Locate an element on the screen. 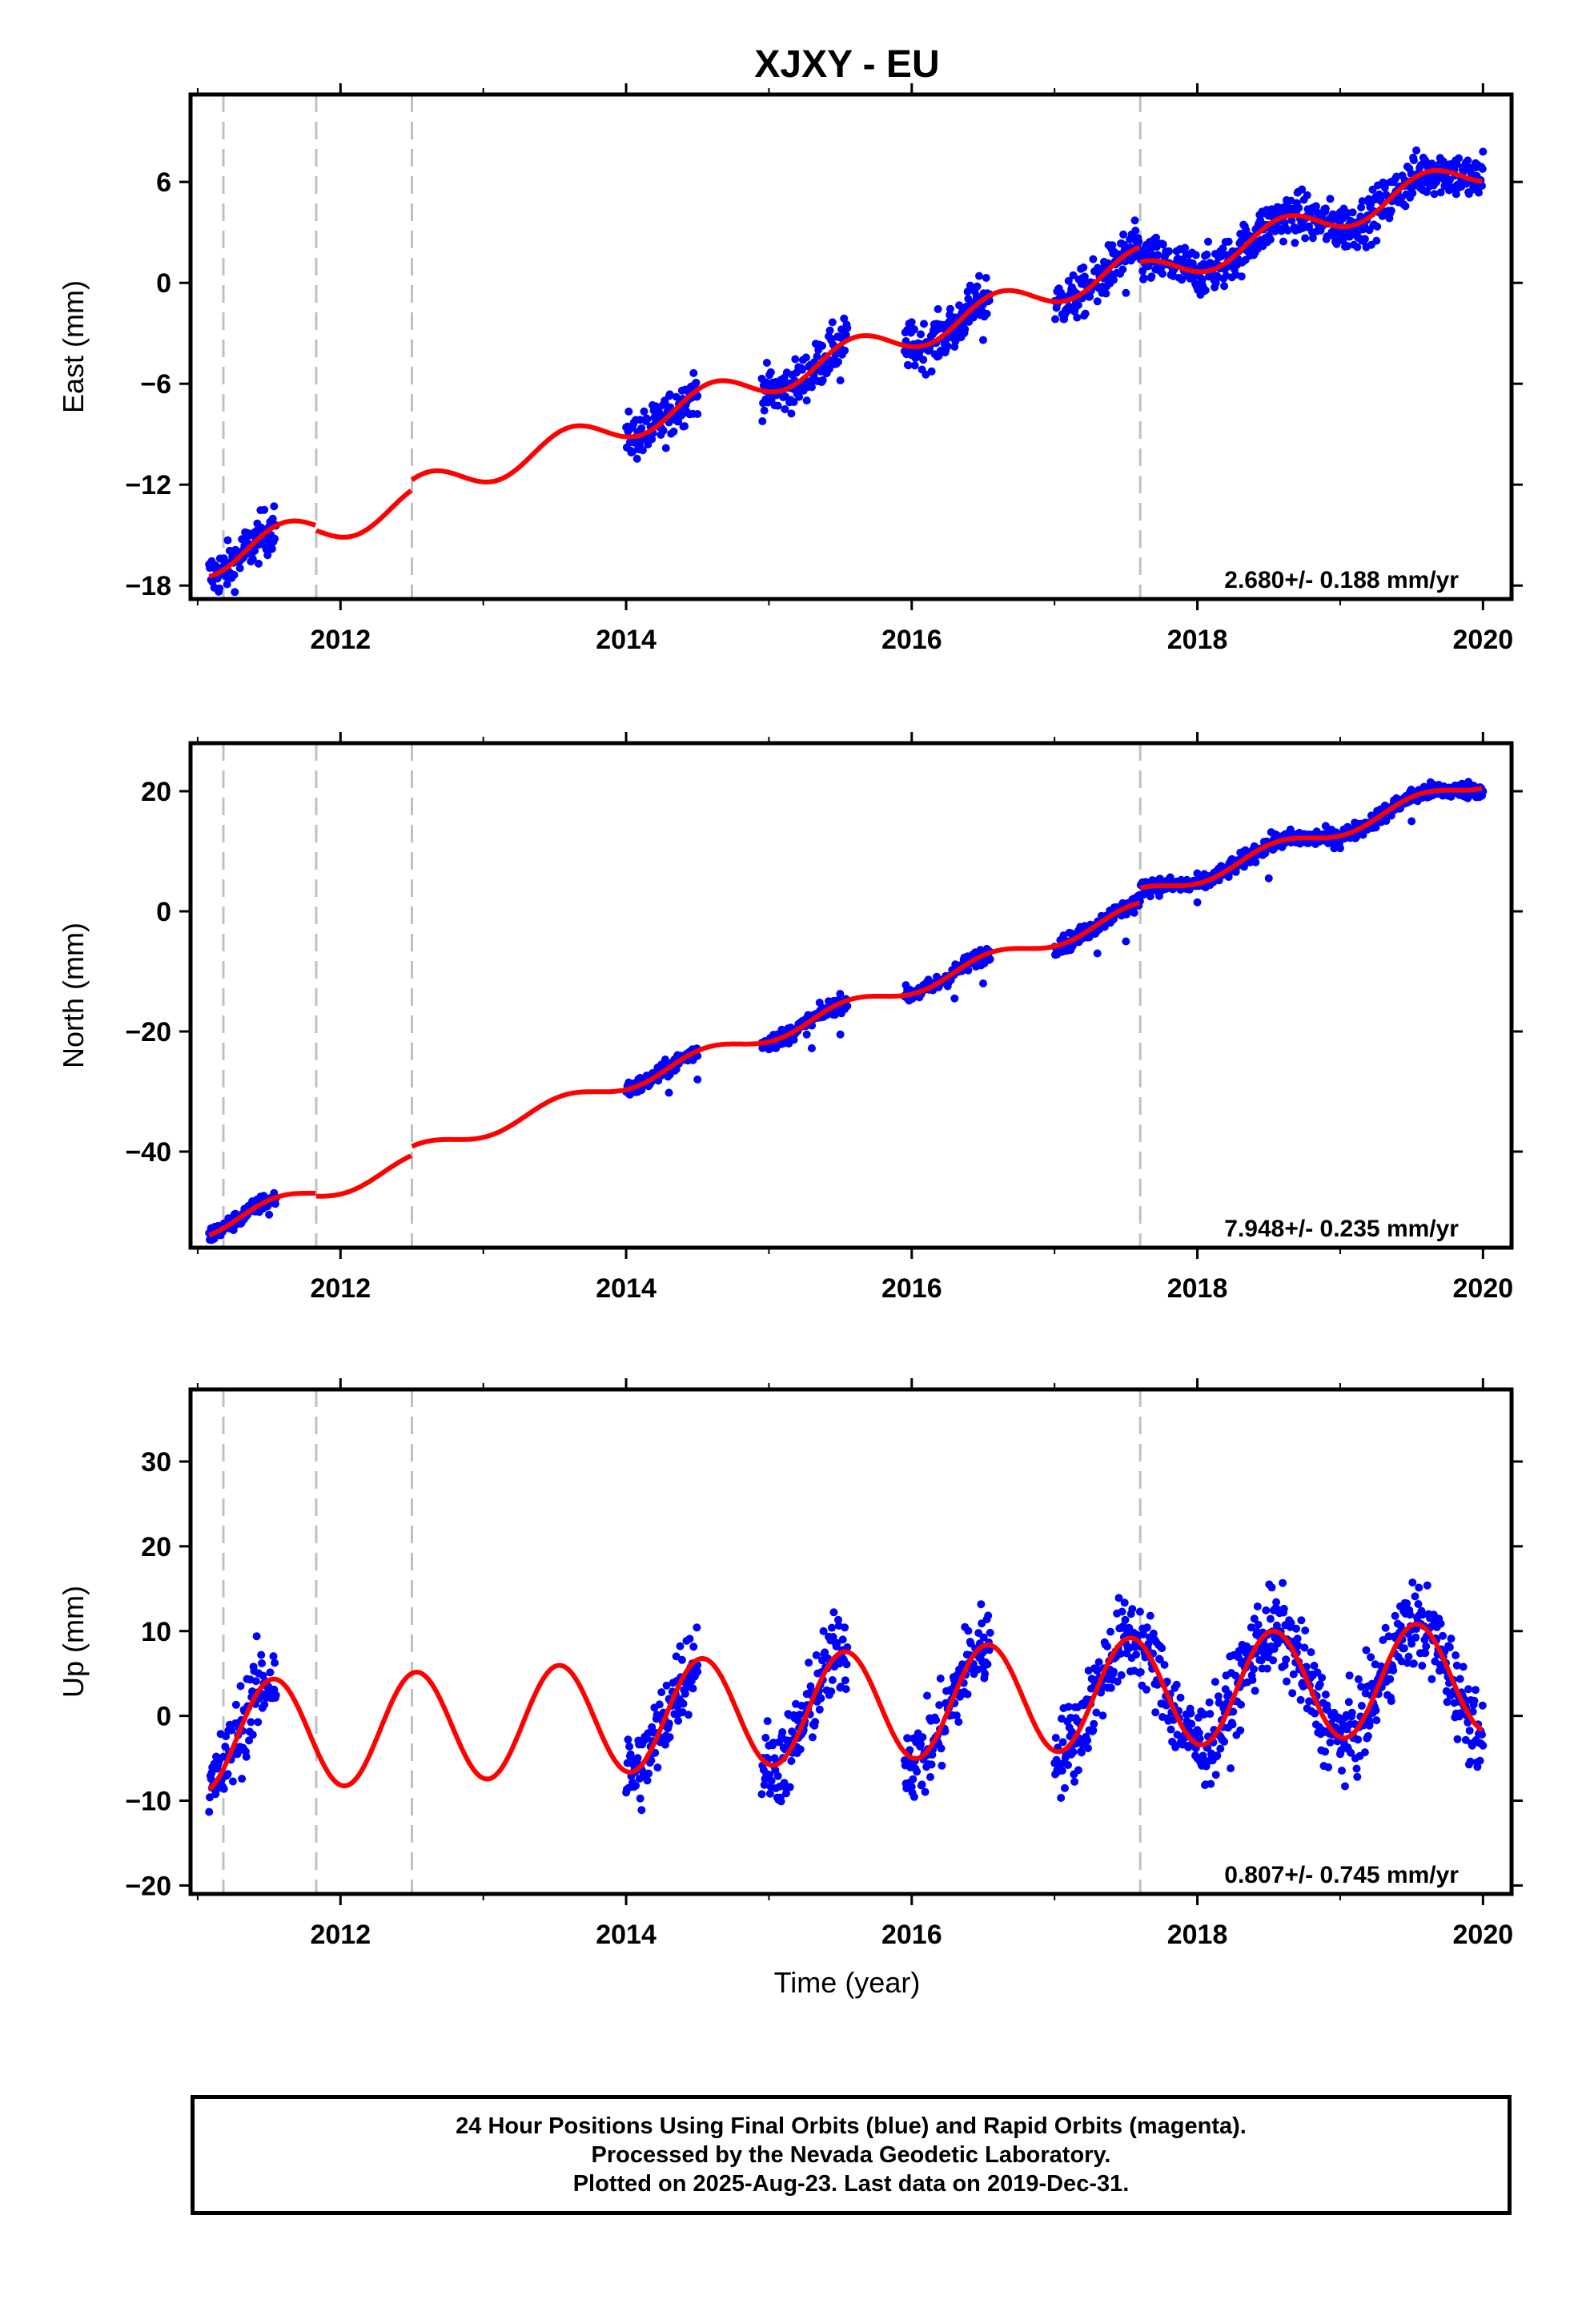 The height and width of the screenshot is (2324, 1582). north-y-axis-title: North (mm) is located at coordinates (74, 995).